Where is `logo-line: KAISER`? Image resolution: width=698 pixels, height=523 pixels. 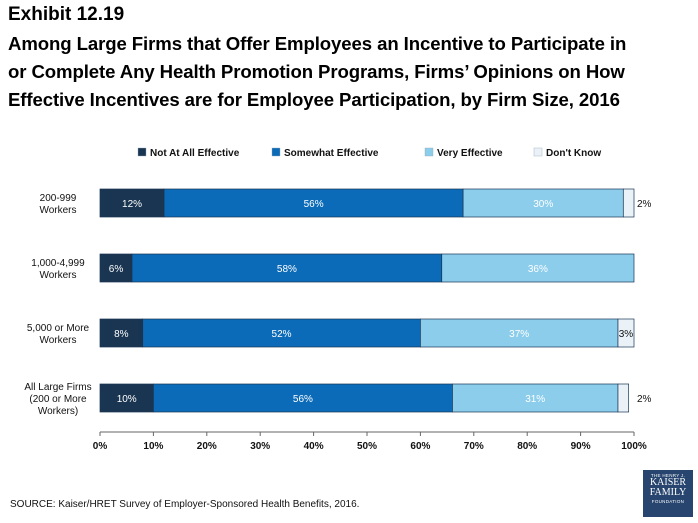
logo-line: KAISER is located at coordinates (668, 482).